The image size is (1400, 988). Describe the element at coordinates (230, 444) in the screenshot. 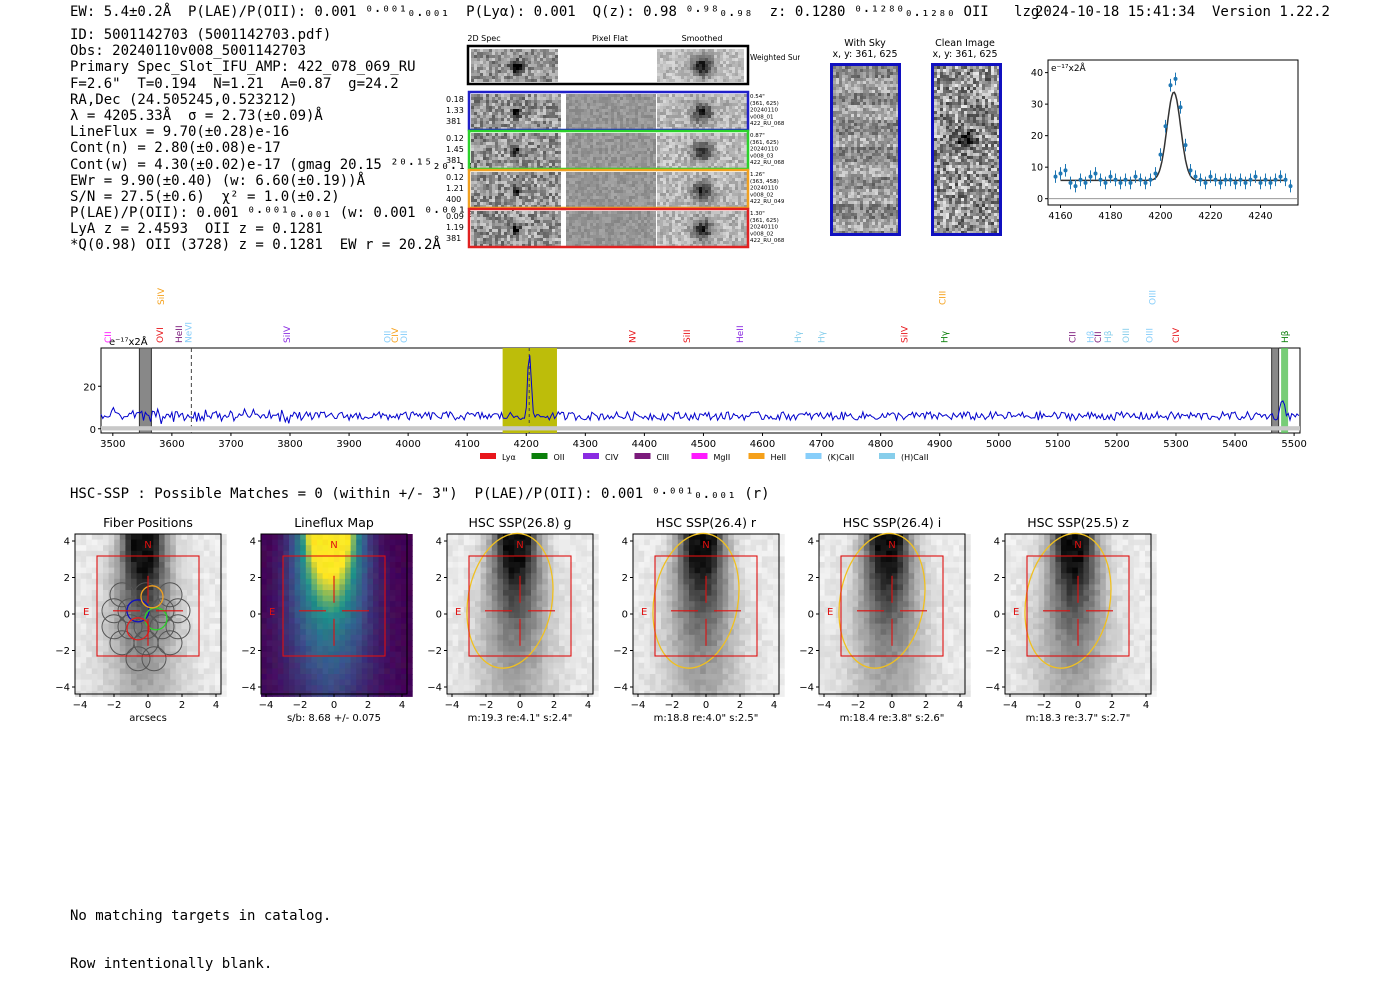

I see `spec-xtick: 3700` at that location.